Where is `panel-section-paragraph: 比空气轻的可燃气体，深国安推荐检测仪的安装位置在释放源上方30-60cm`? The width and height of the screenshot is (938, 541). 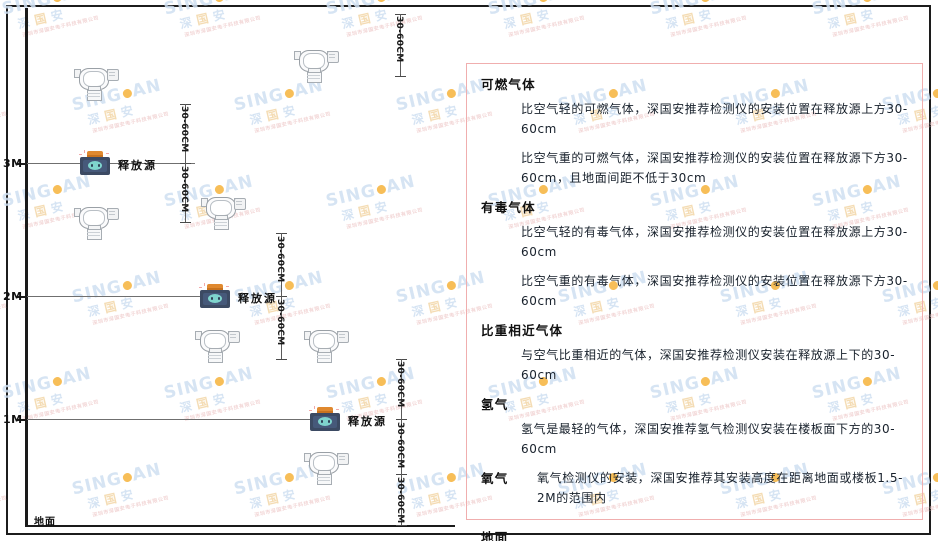
panel-section-paragraph: 比空气轻的可燃气体，深国安推荐检测仪的安装位置在释放源上方30-60cm is located at coordinates (714, 119).